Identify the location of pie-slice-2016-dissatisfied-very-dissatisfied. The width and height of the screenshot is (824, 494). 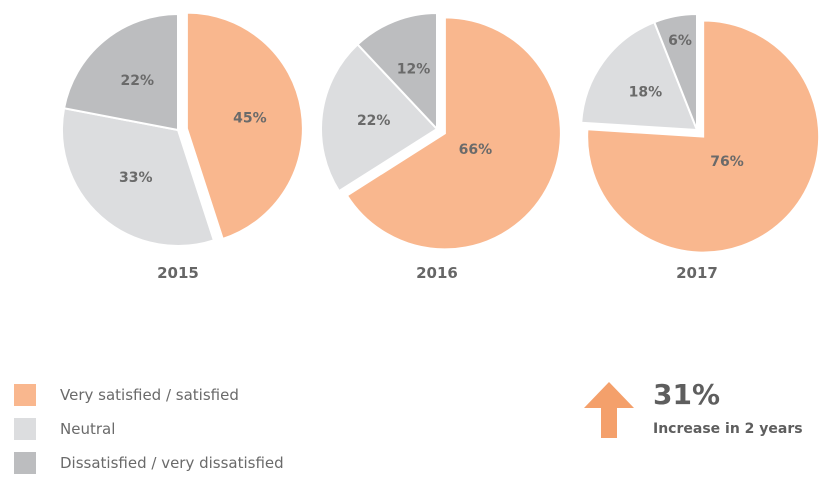
(397, 71).